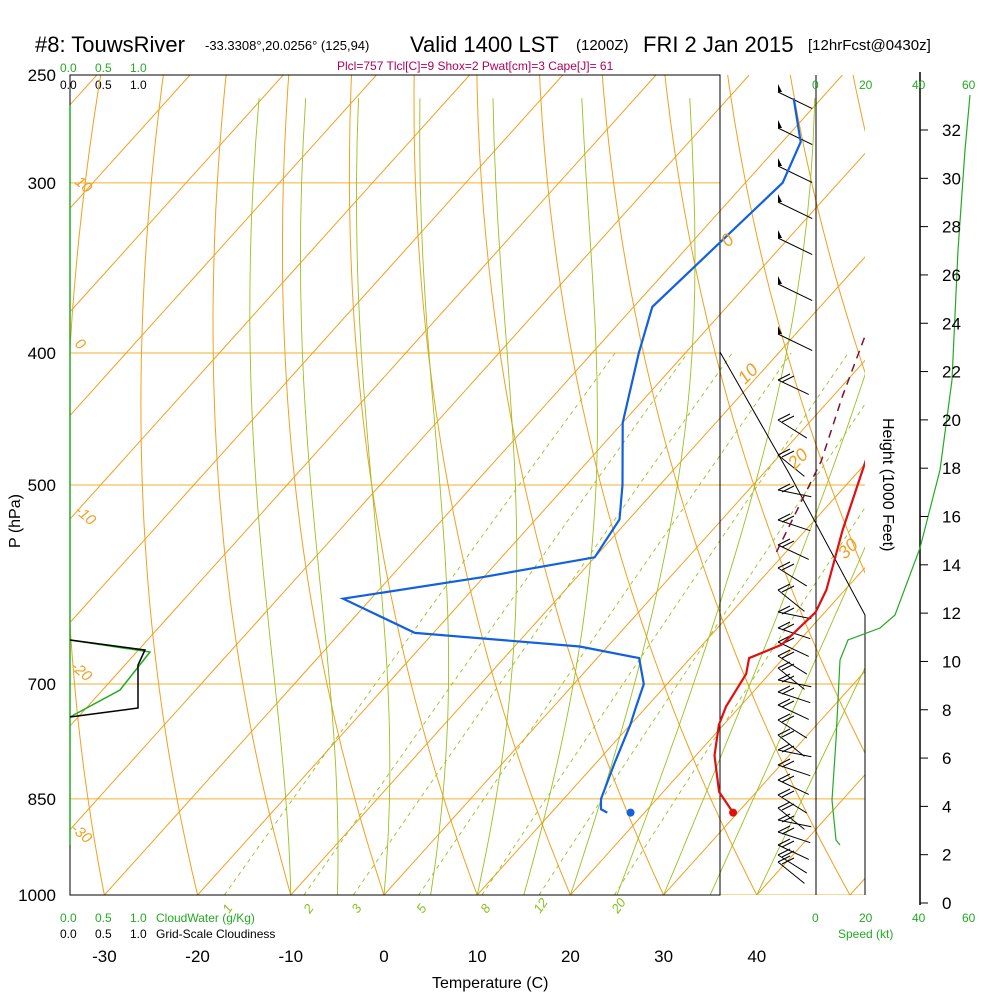 This screenshot has height=1000, width=1000. What do you see at coordinates (946, 806) in the screenshot?
I see `height-tick-label: 4` at bounding box center [946, 806].